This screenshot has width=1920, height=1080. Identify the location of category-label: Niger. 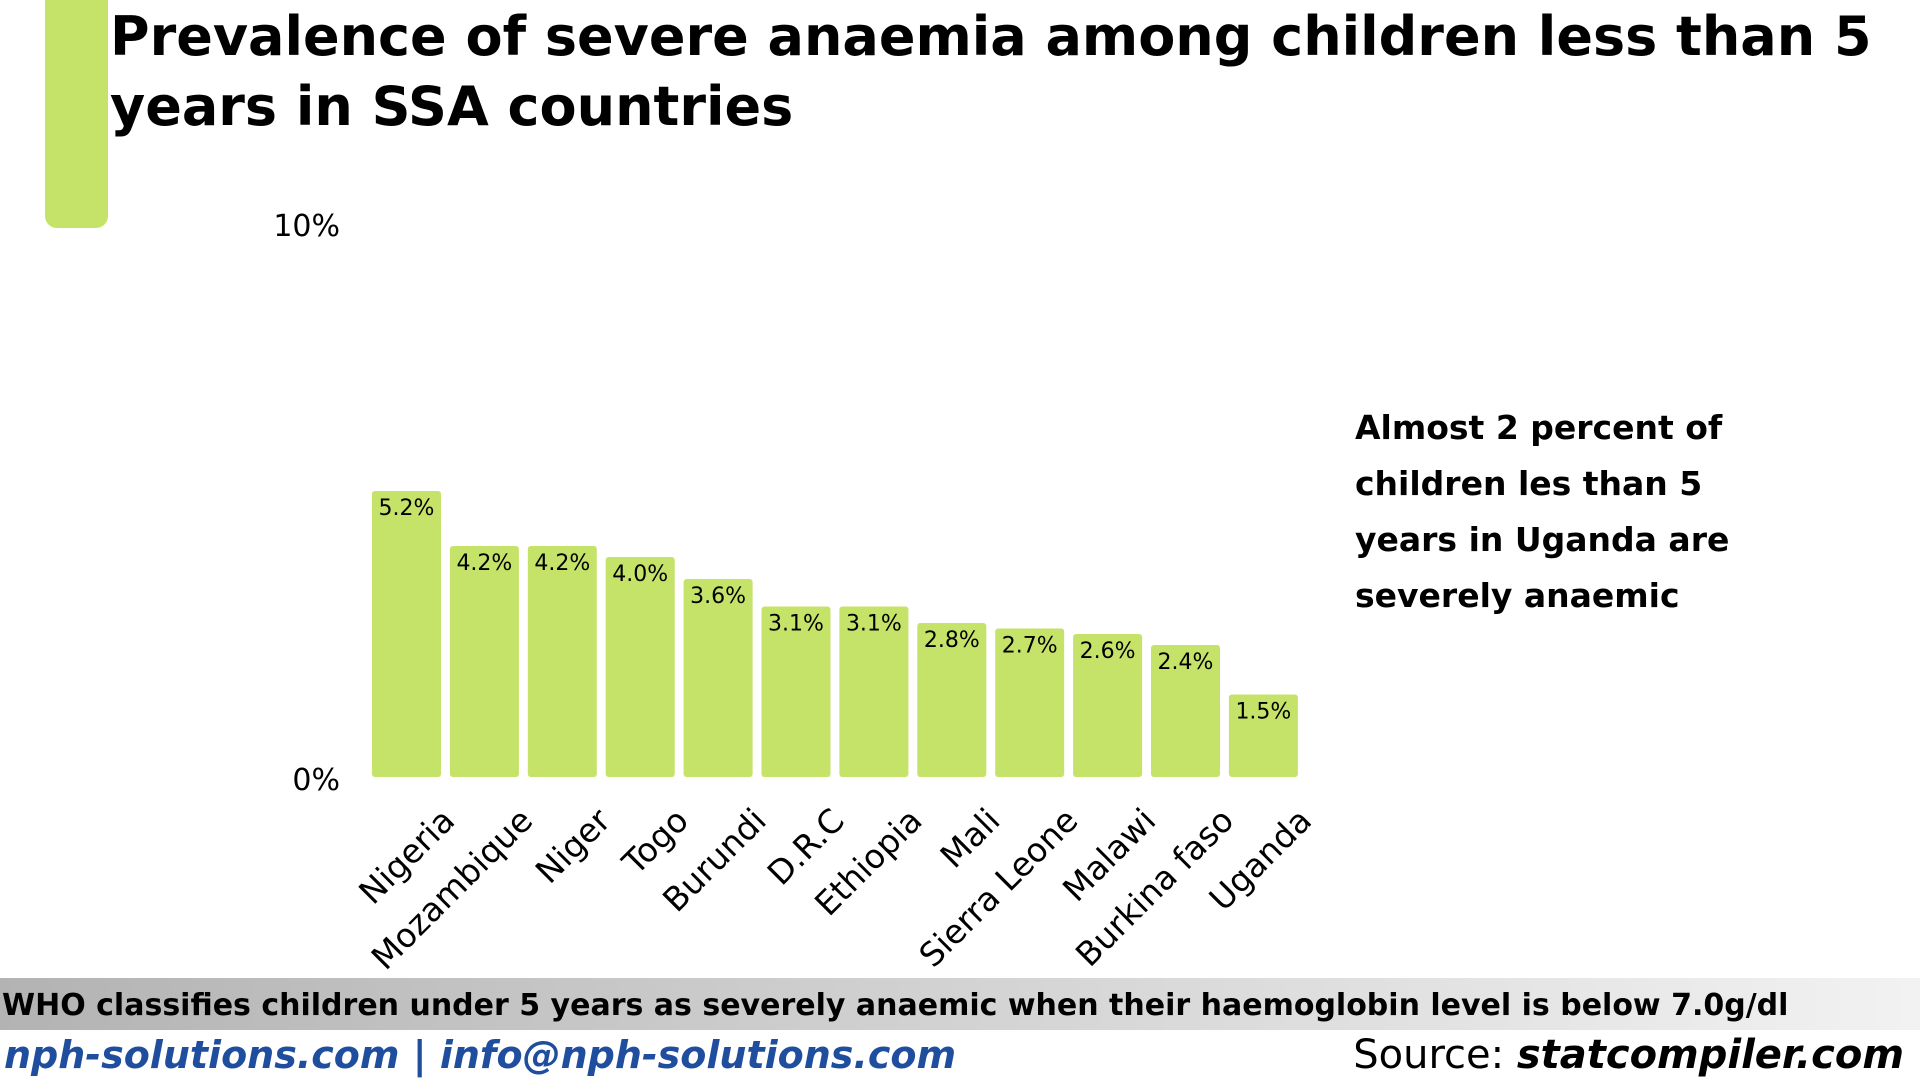
(573, 845).